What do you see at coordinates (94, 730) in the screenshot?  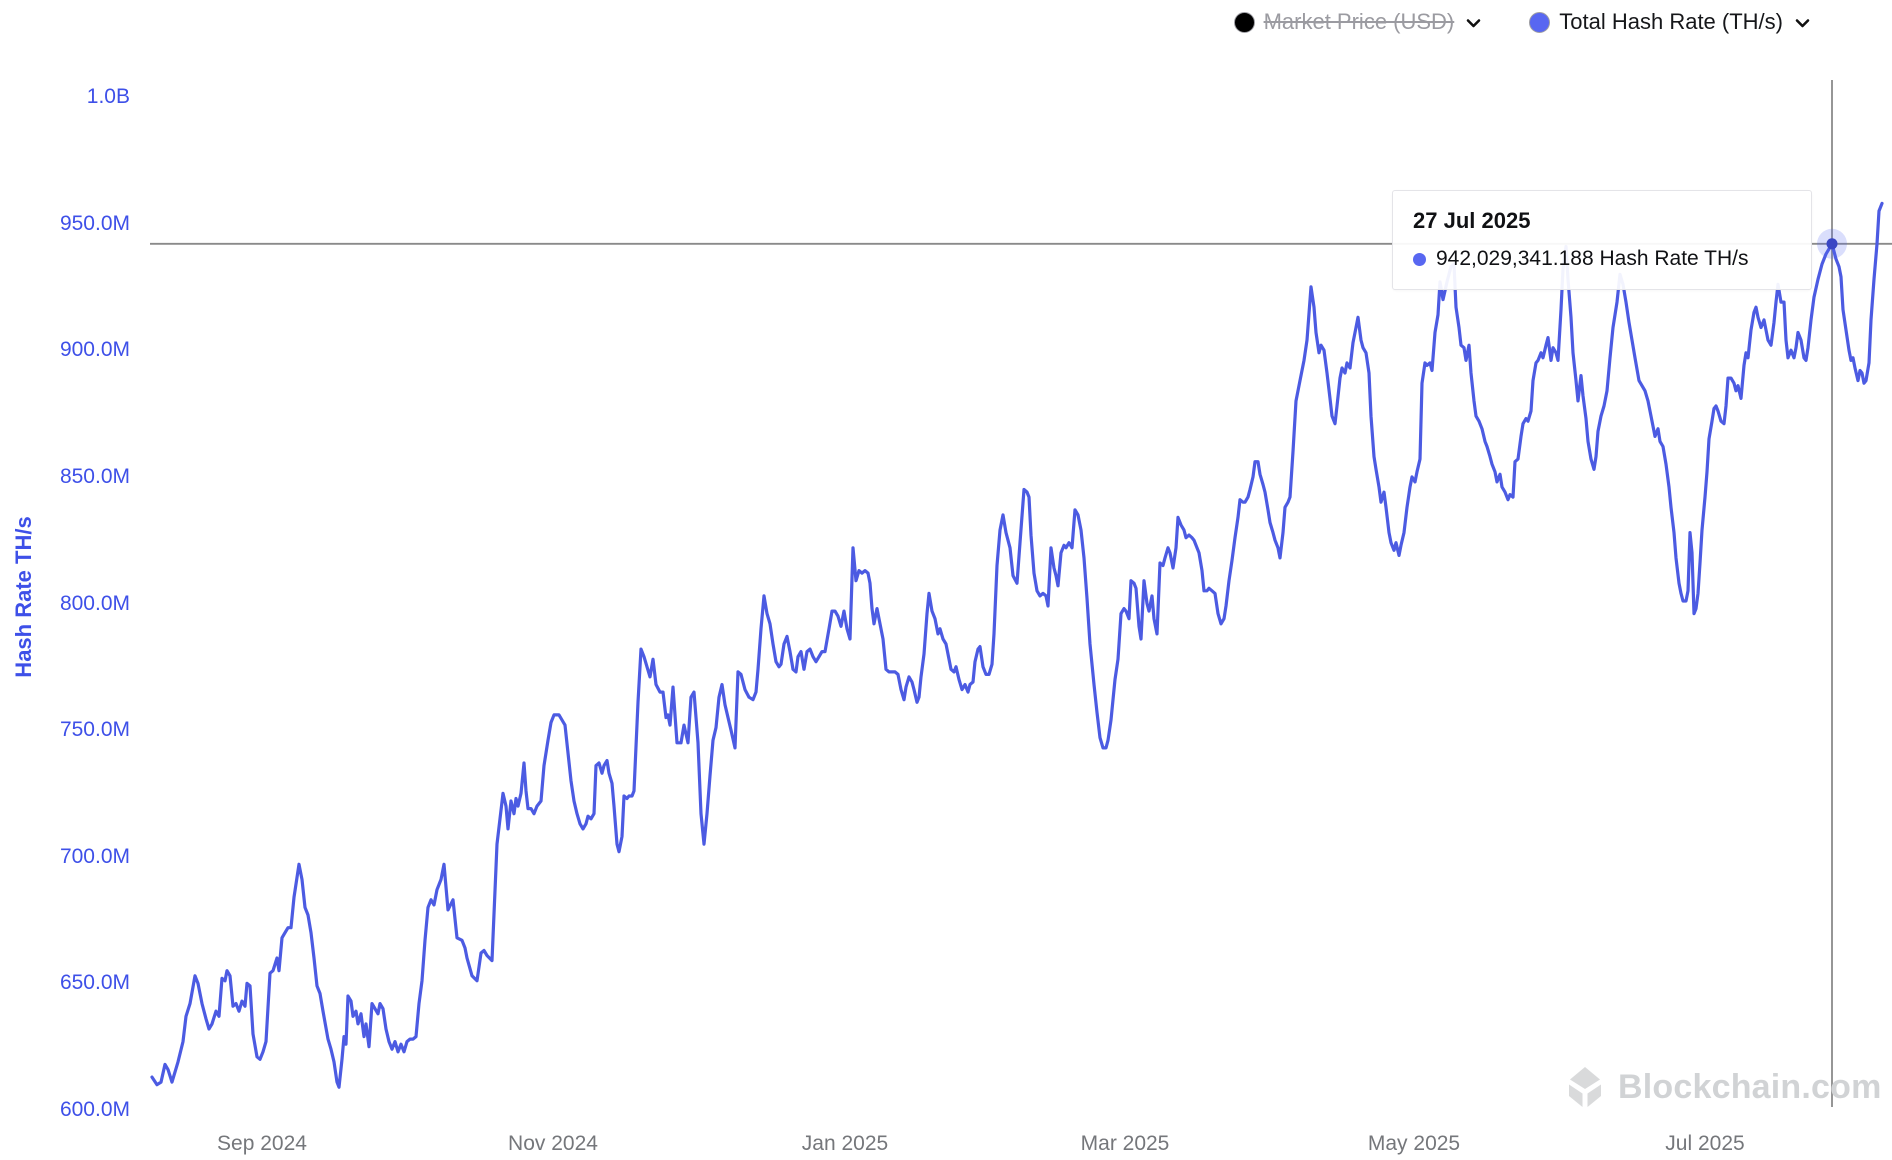 I see `y-tick-label: 750.0M` at bounding box center [94, 730].